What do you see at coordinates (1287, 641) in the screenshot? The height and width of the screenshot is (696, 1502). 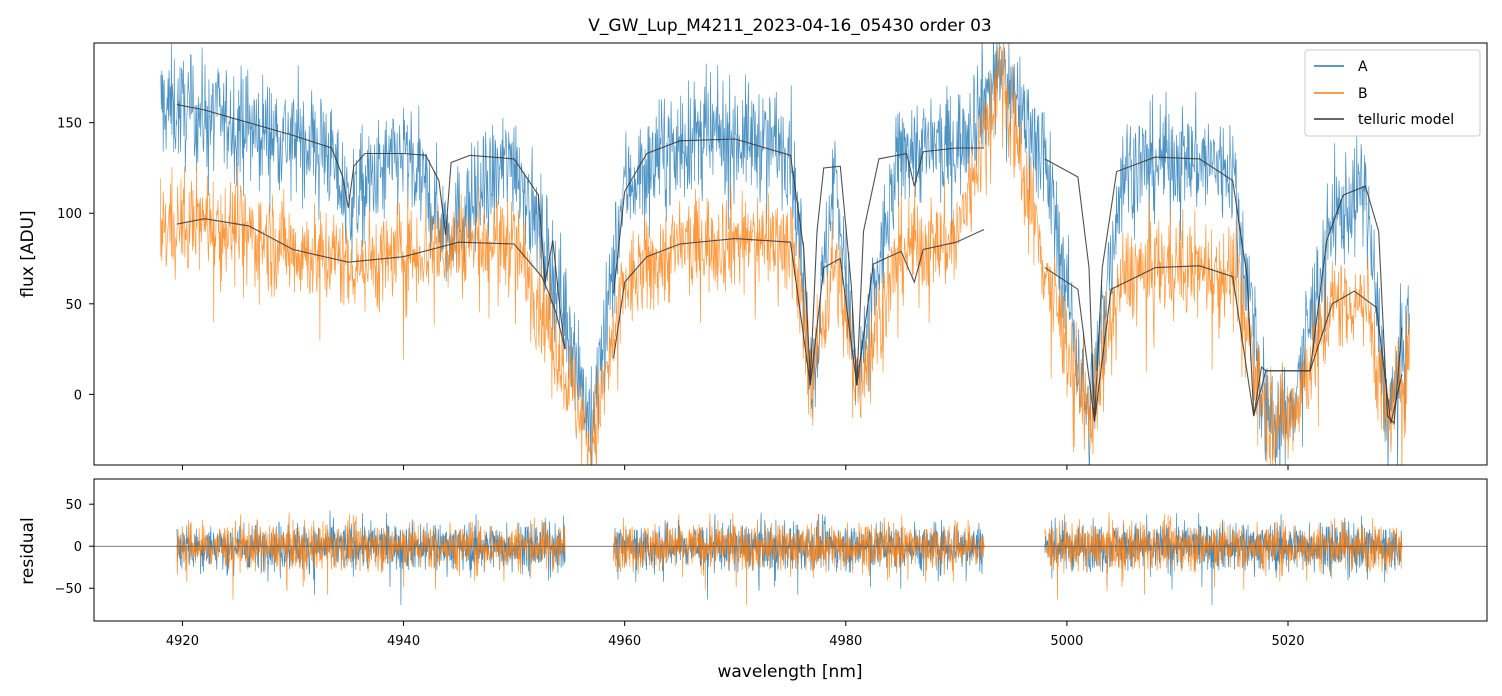 I see `x-tick-label: 5020` at bounding box center [1287, 641].